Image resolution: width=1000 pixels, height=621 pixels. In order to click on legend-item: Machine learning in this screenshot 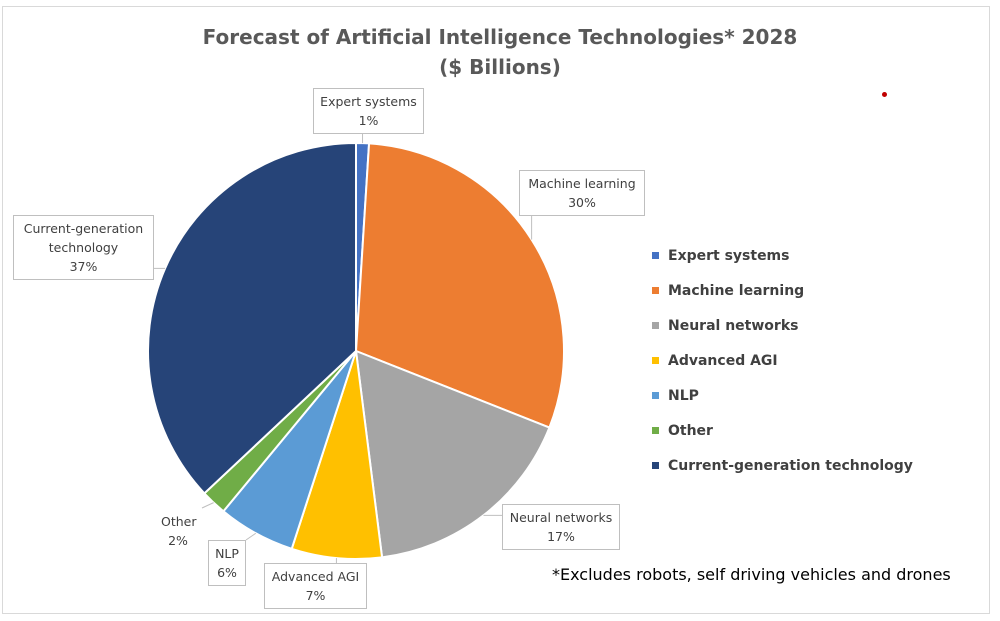, I will do `click(782, 290)`.